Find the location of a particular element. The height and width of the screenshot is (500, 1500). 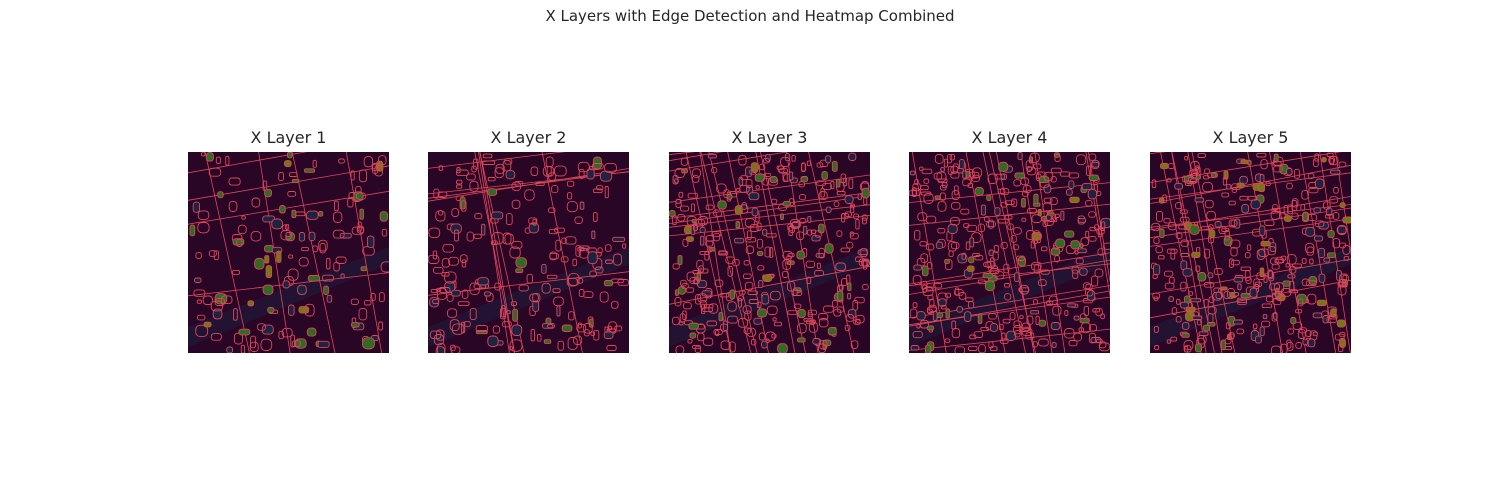

panel-title: X Layer 1 is located at coordinates (288, 139).